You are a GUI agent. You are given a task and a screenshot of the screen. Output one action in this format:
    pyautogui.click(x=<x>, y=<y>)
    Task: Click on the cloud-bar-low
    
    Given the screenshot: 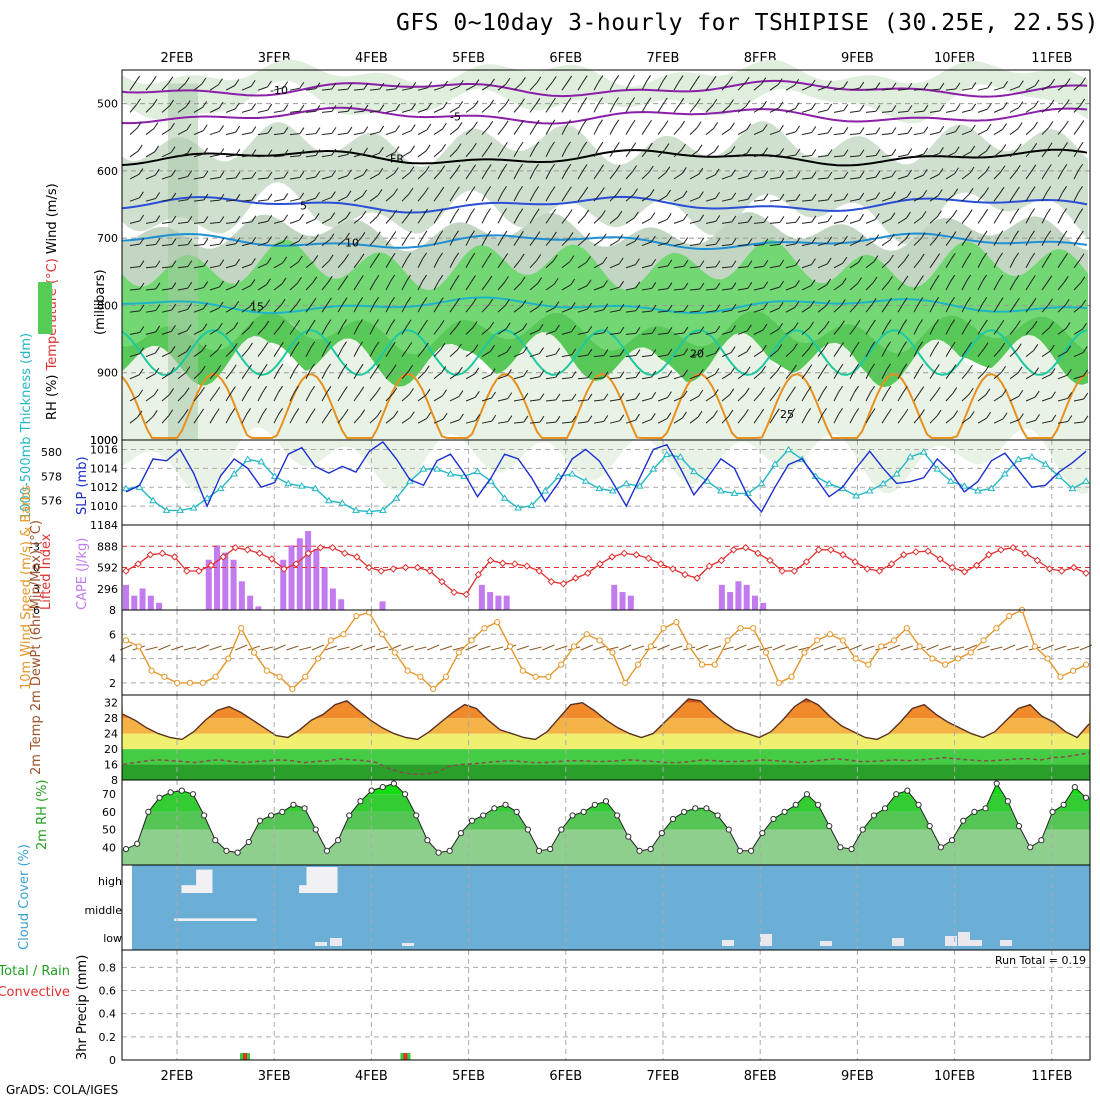 What is the action you would take?
    pyautogui.click(x=951, y=941)
    